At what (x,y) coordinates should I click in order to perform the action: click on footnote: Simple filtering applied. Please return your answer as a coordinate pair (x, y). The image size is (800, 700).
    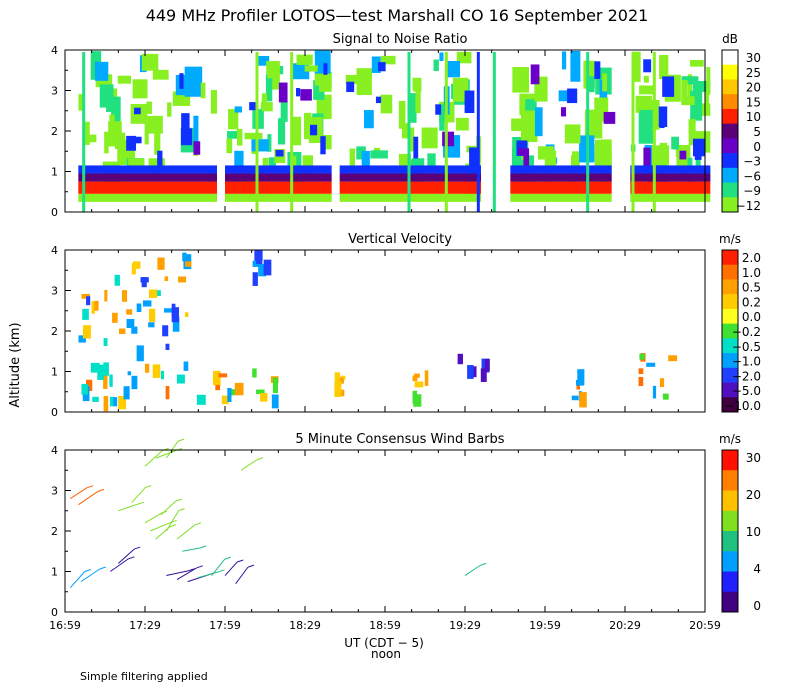
    Looking at the image, I should click on (144, 676).